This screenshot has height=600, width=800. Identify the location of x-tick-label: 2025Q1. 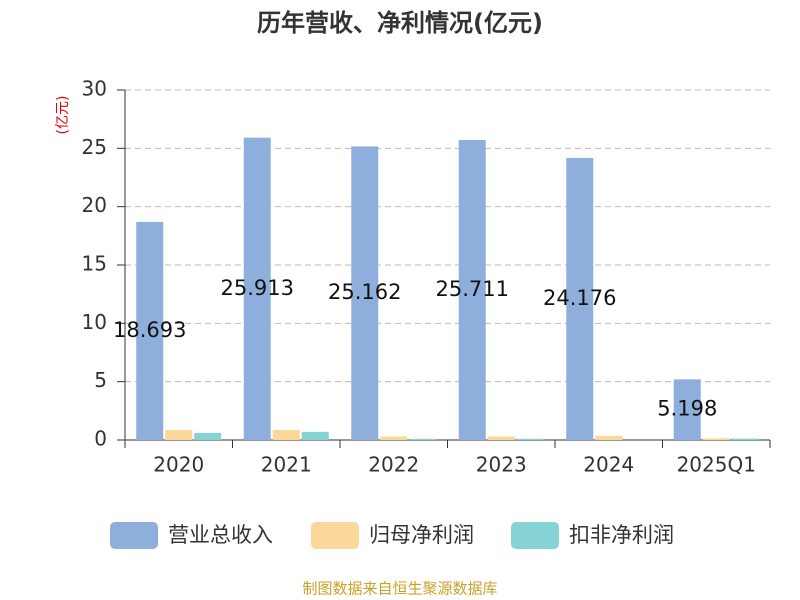
(716, 465).